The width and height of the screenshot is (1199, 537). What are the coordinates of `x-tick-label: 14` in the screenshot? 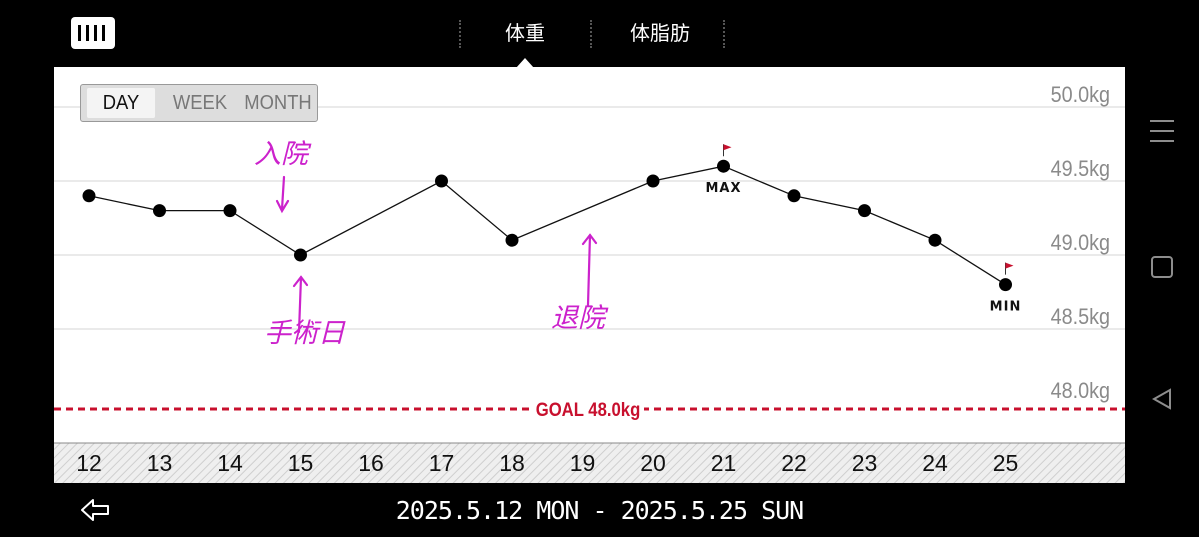 It's located at (230, 463).